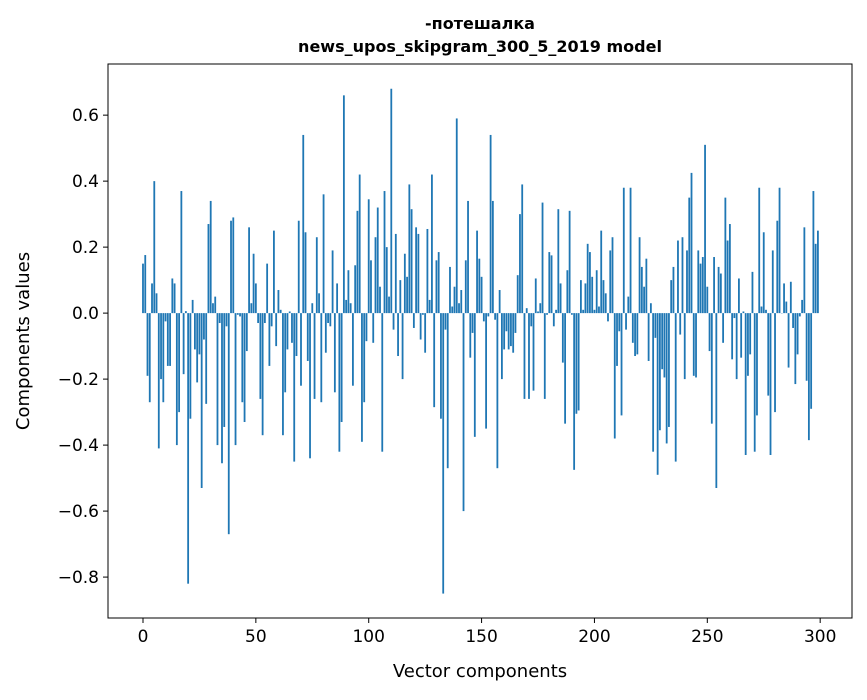 The height and width of the screenshot is (700, 867). I want to click on y-tick-label: 0.2, so click(85, 248).